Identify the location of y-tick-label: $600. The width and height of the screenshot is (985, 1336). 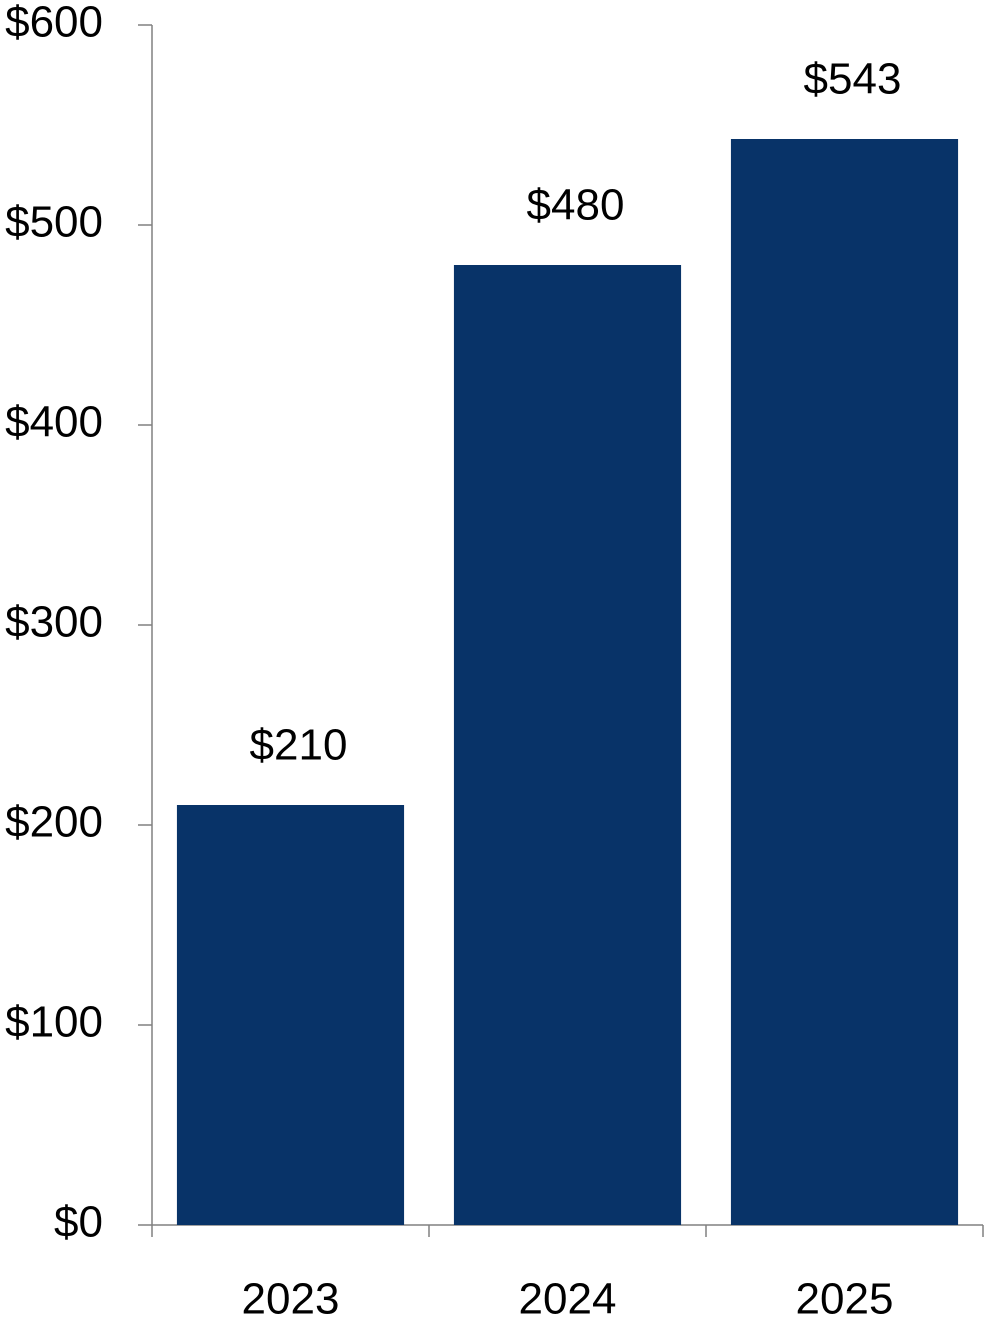
(54, 23).